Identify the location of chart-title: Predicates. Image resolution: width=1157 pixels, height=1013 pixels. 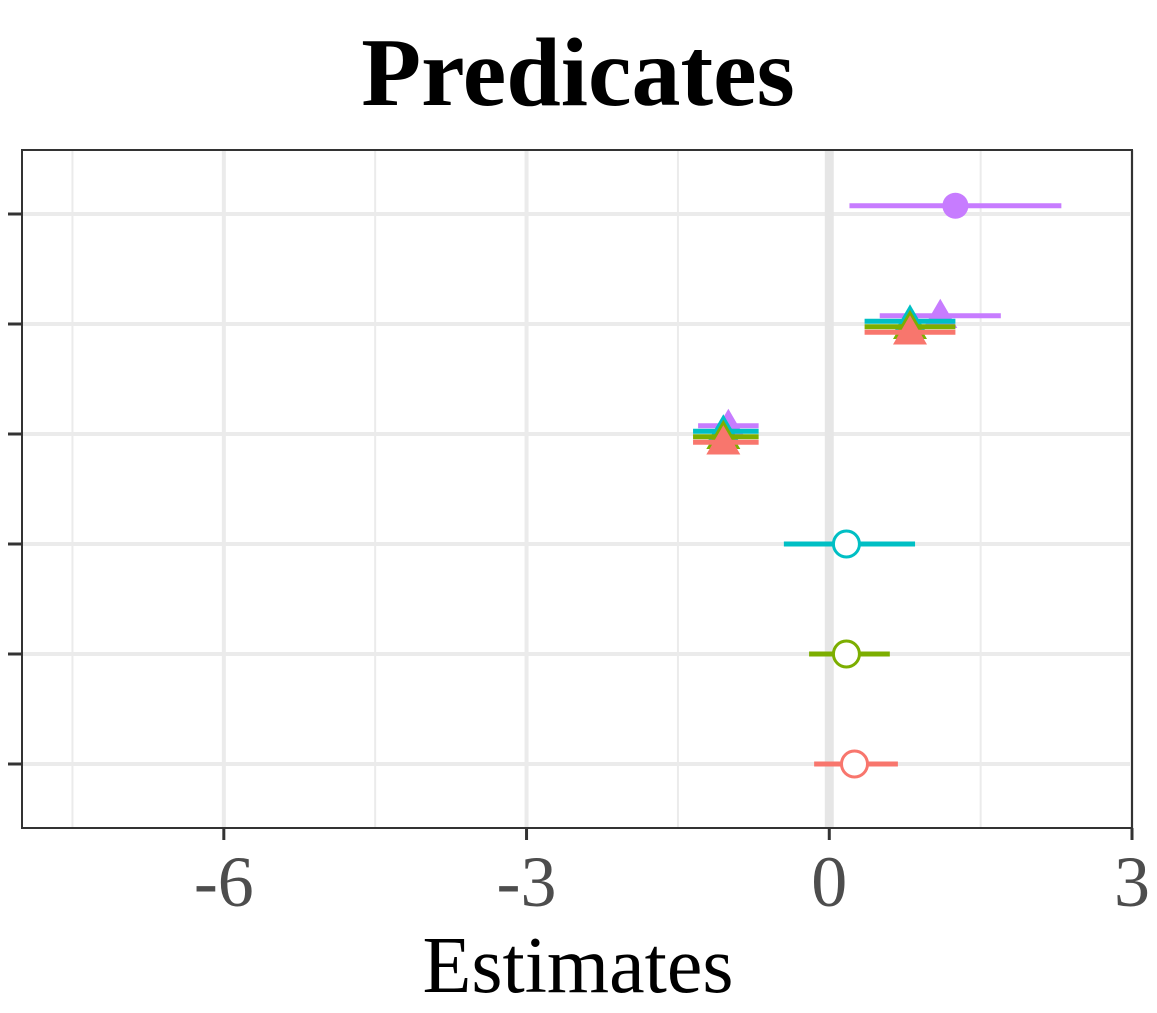
(578, 73).